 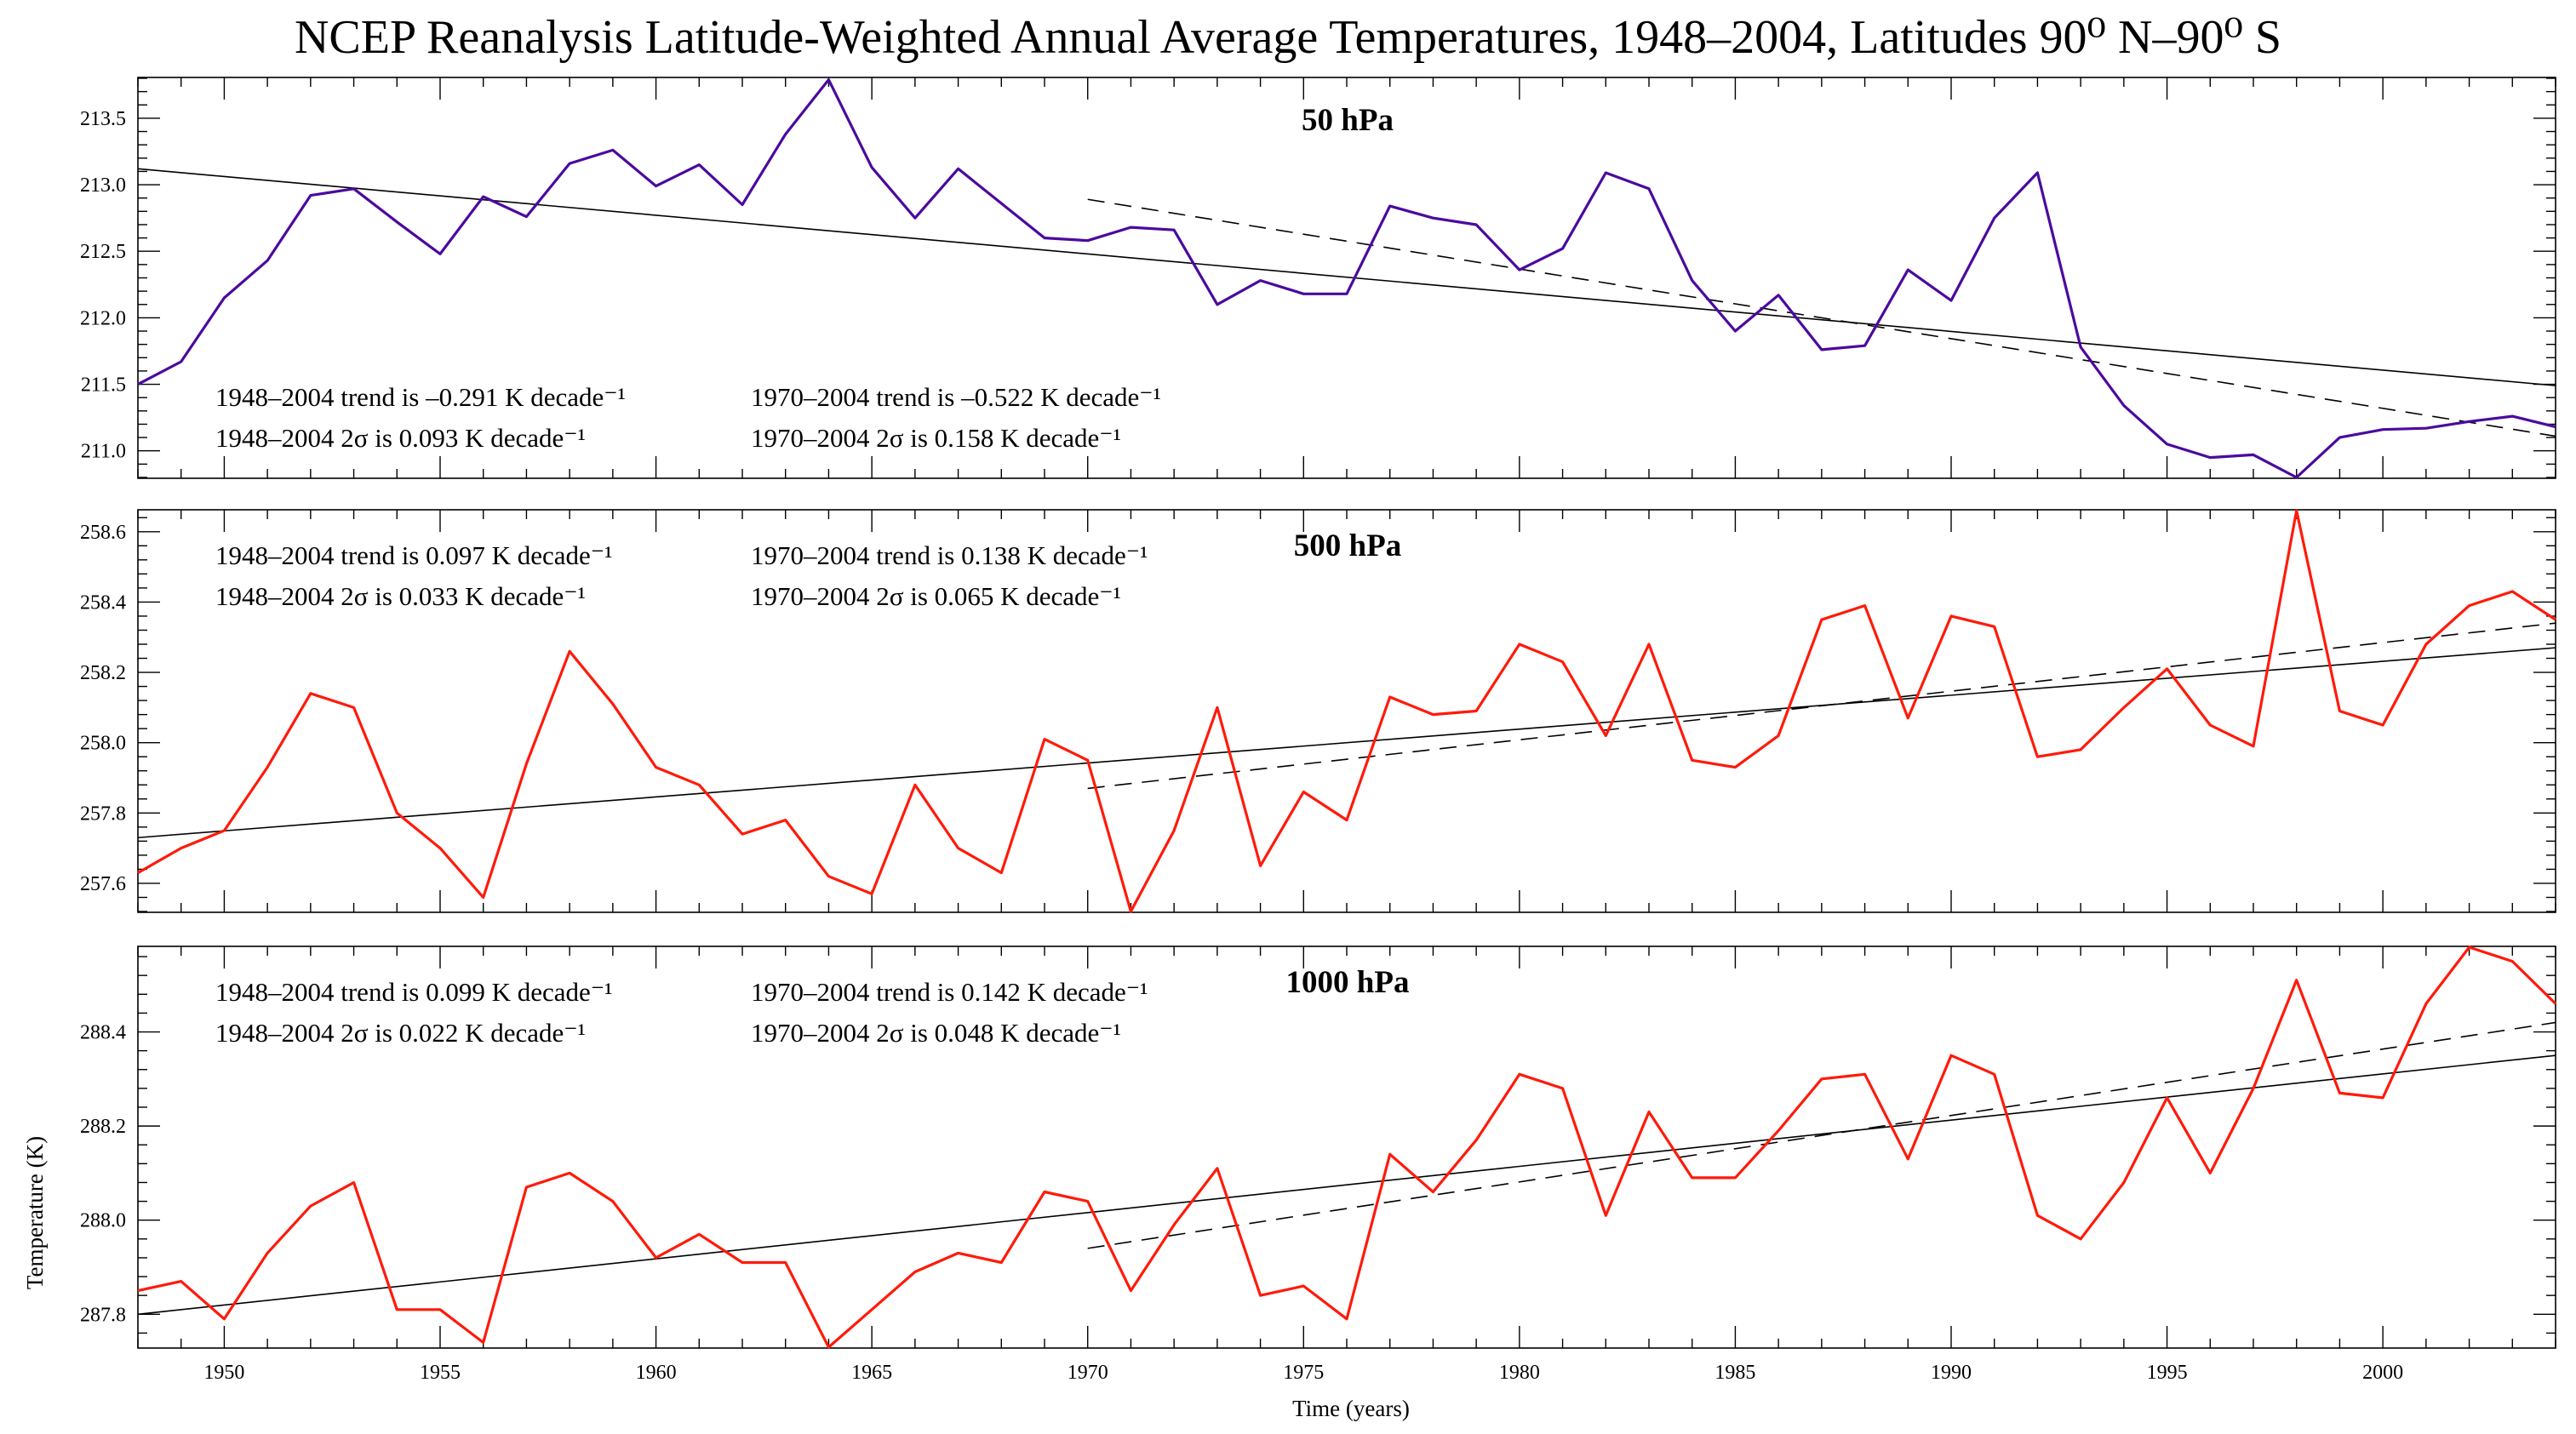 I want to click on panel-label: 500 hPa, so click(x=1347, y=545).